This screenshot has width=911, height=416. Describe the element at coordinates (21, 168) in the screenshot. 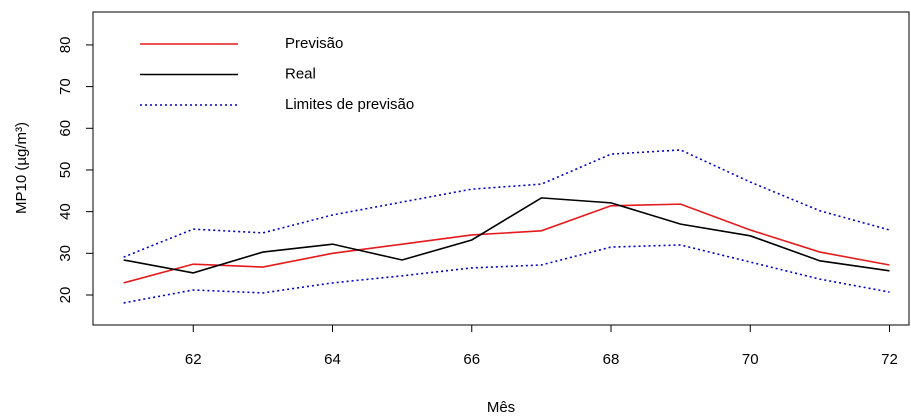

I see `y-axis-label: MP10 (µg/m³)` at that location.